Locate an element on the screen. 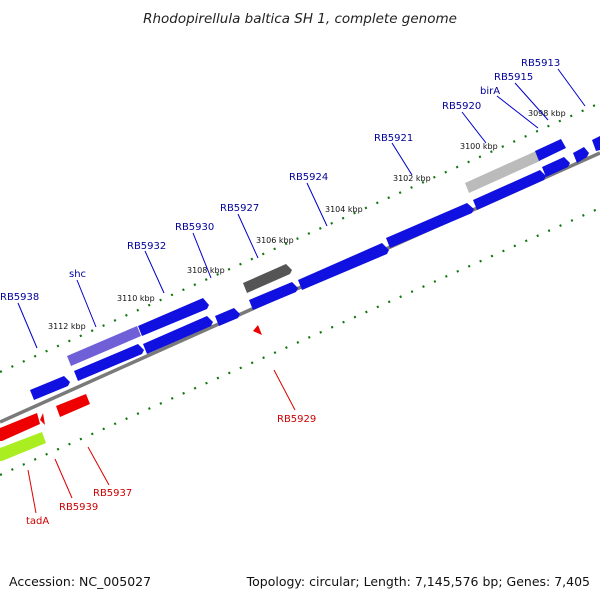  gene-label: RB5927 is located at coordinates (239, 208).